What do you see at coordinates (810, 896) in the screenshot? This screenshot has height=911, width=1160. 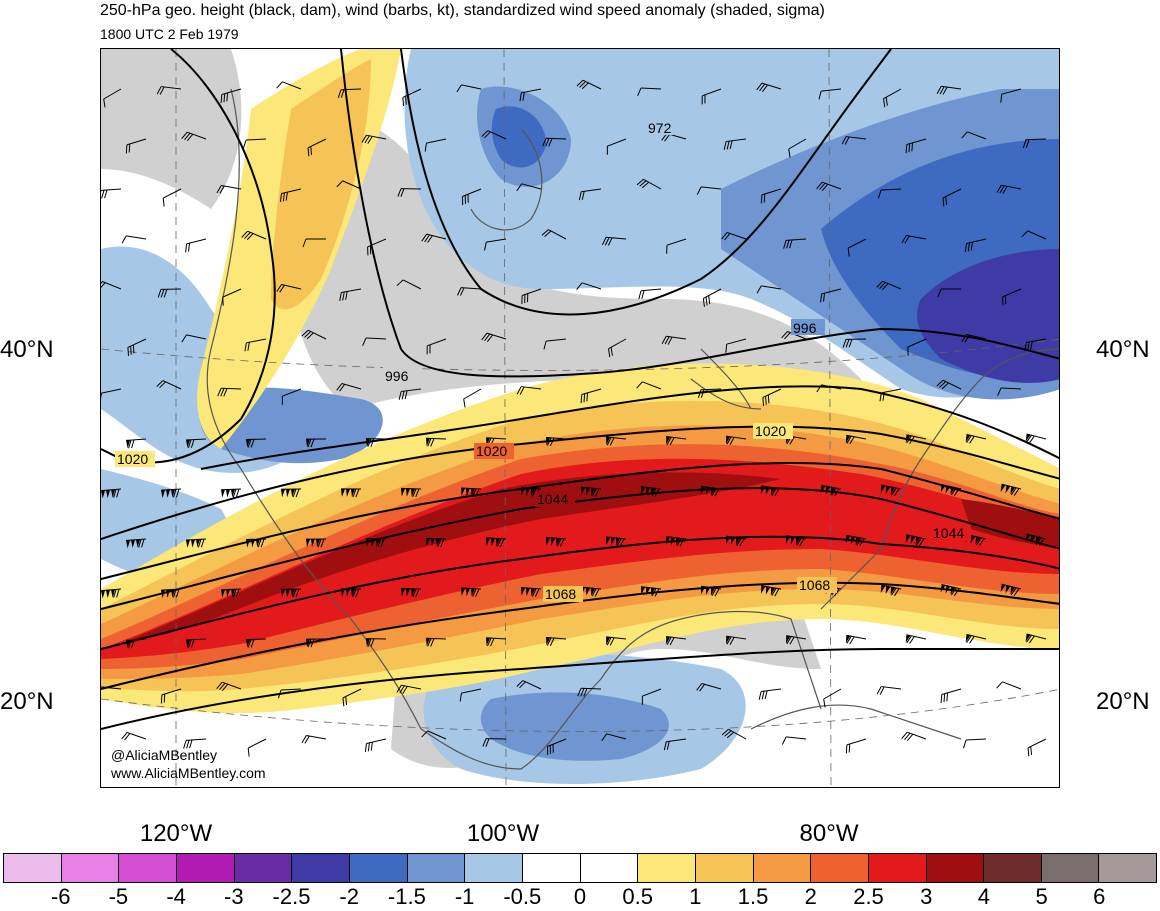 I see `colorbar-label: 2` at bounding box center [810, 896].